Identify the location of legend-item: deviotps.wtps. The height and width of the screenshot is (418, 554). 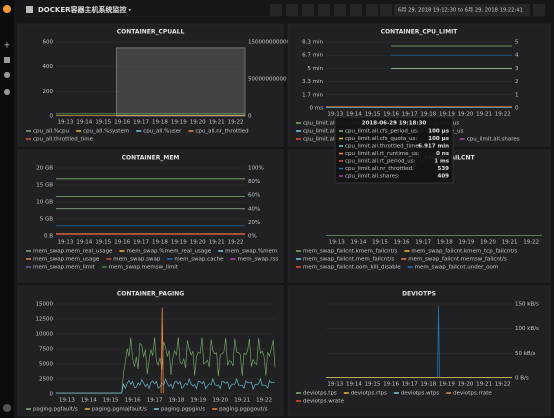
(420, 394).